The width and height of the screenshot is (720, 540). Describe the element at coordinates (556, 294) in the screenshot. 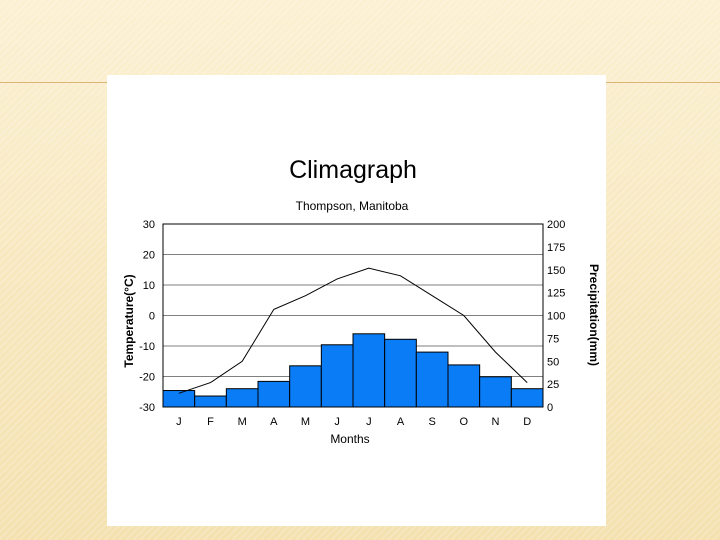

I see `right-tick-label: 125` at that location.